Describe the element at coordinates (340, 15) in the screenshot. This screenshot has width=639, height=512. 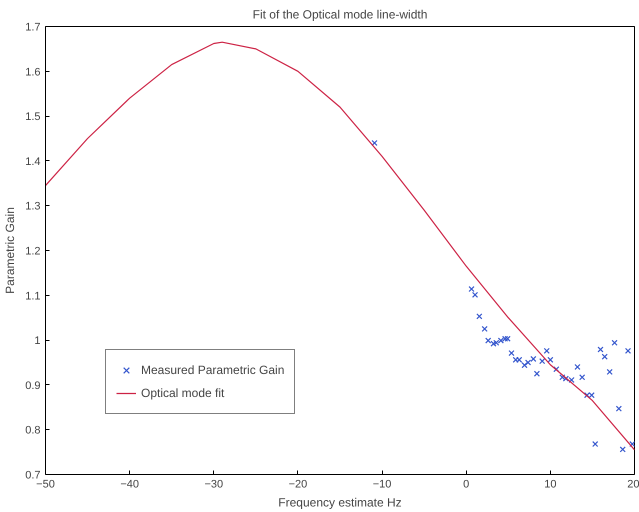
I see `chart-title: Fit of the Optical mode line-width` at that location.